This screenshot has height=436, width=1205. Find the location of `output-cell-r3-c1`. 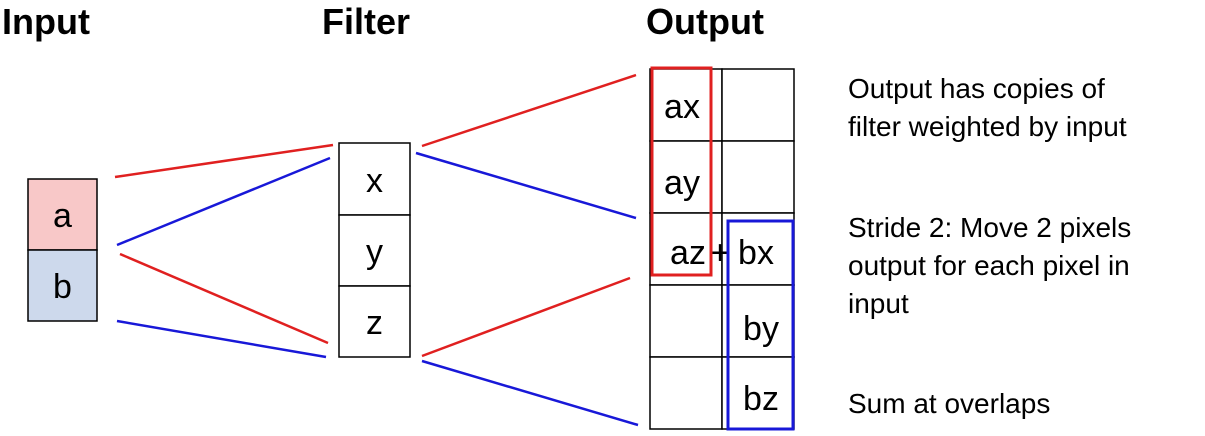

output-cell-r3-c1 is located at coordinates (758, 321).